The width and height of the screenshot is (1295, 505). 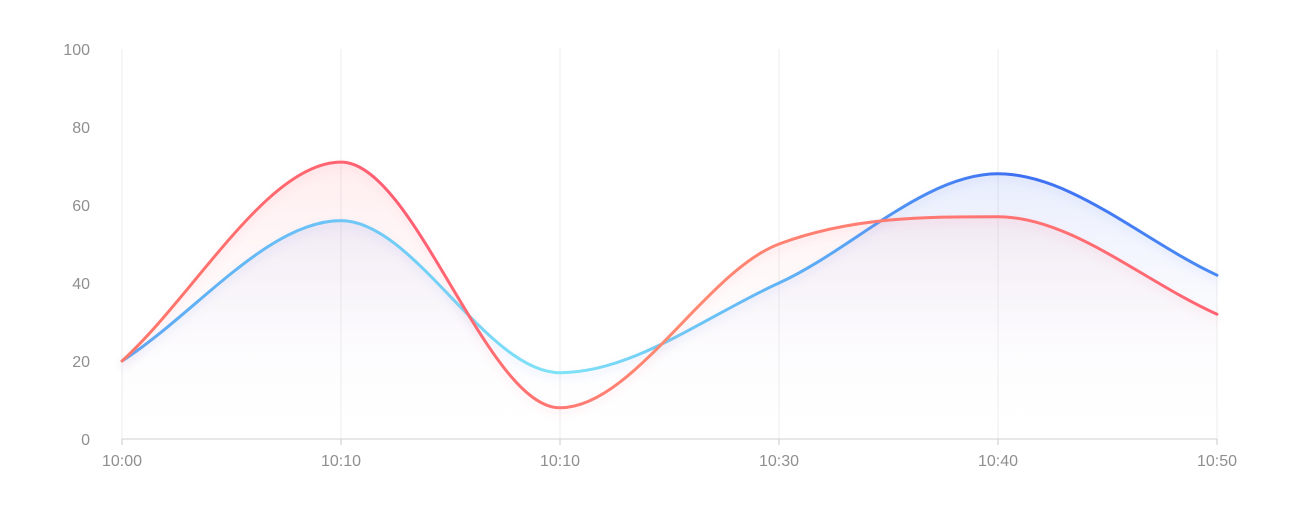 I want to click on y-tick-label: 40, so click(x=81, y=284).